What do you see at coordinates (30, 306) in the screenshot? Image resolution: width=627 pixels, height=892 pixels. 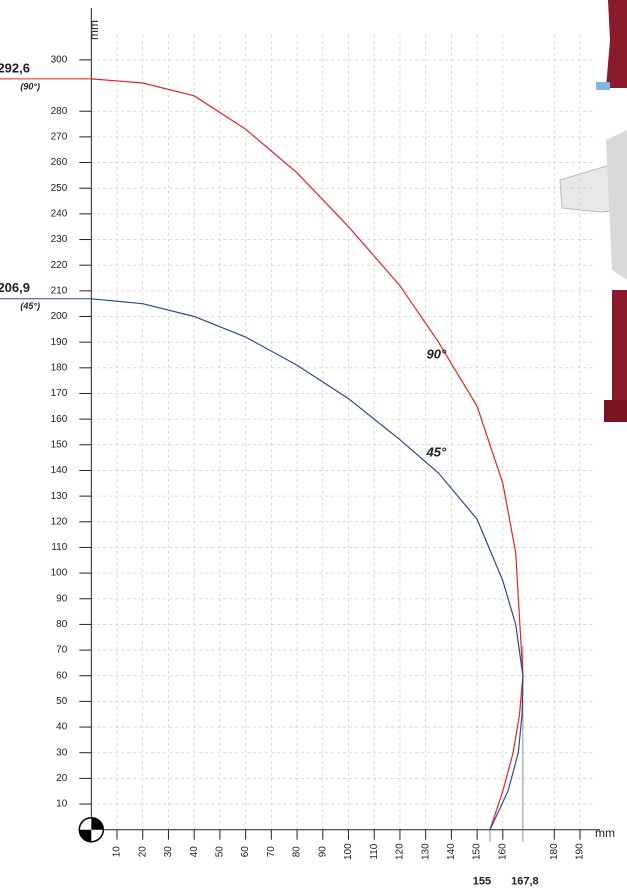 I see `y-marker-note: (45°)` at bounding box center [30, 306].